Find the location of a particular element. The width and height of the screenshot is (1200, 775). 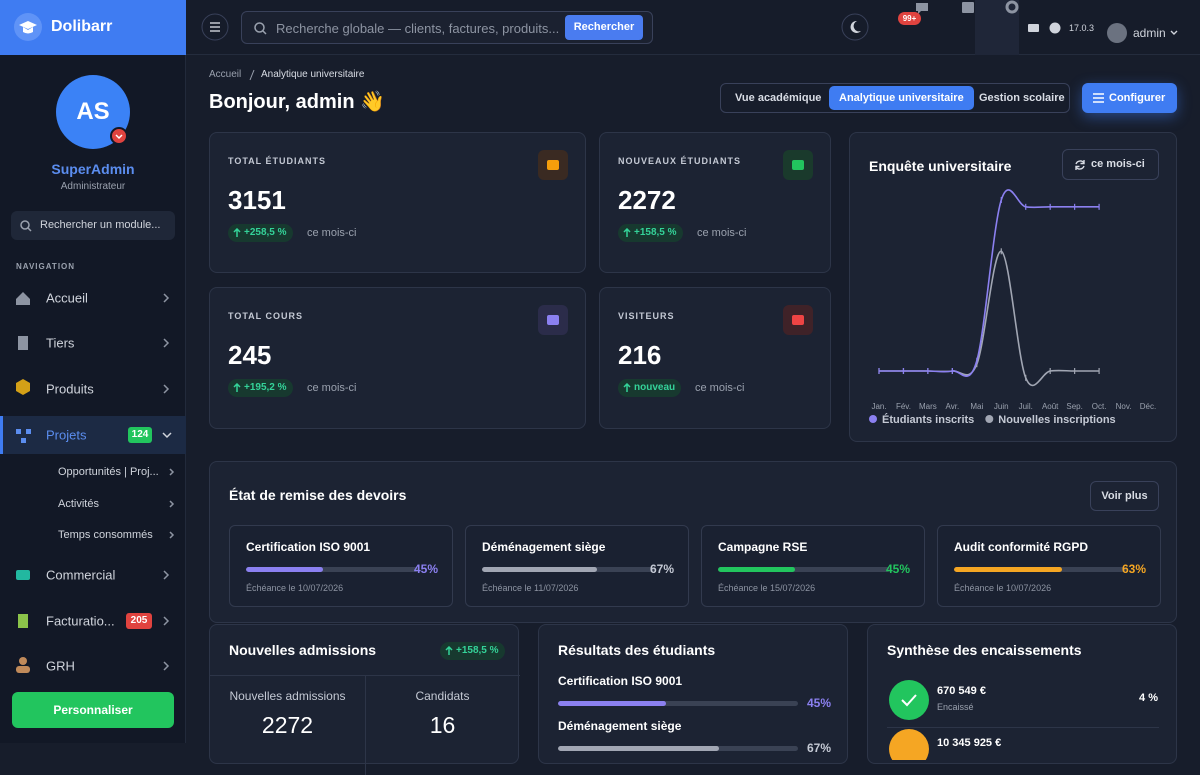

brand-bar: Dolibarr is located at coordinates (93, 27).